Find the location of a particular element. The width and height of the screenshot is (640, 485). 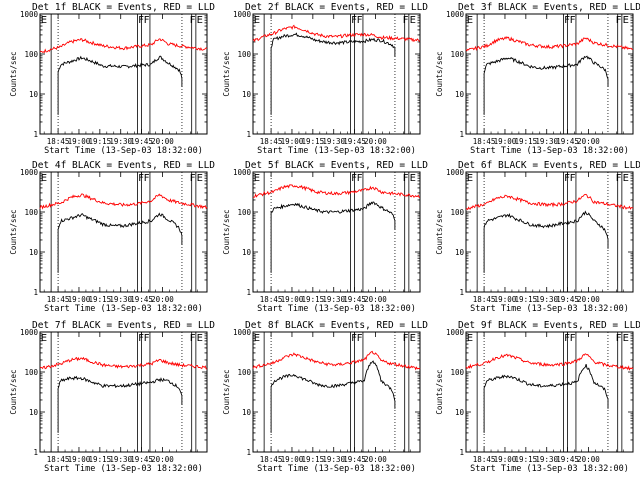

chart-title: Det 9f BLACK = Events, RED = LLD is located at coordinates (549, 325).